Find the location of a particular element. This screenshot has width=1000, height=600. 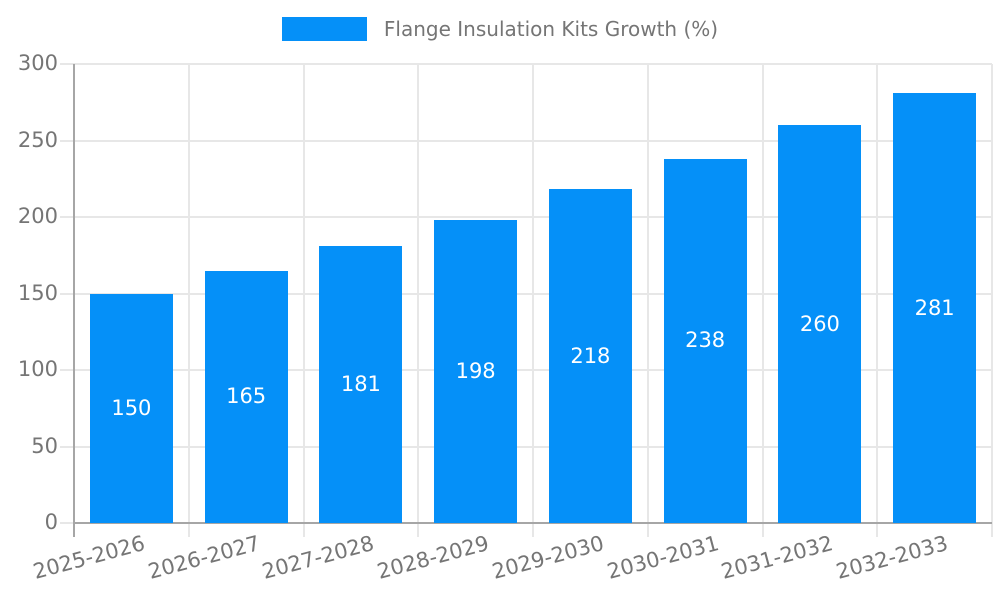

bar-value-label: 218 is located at coordinates (590, 355).